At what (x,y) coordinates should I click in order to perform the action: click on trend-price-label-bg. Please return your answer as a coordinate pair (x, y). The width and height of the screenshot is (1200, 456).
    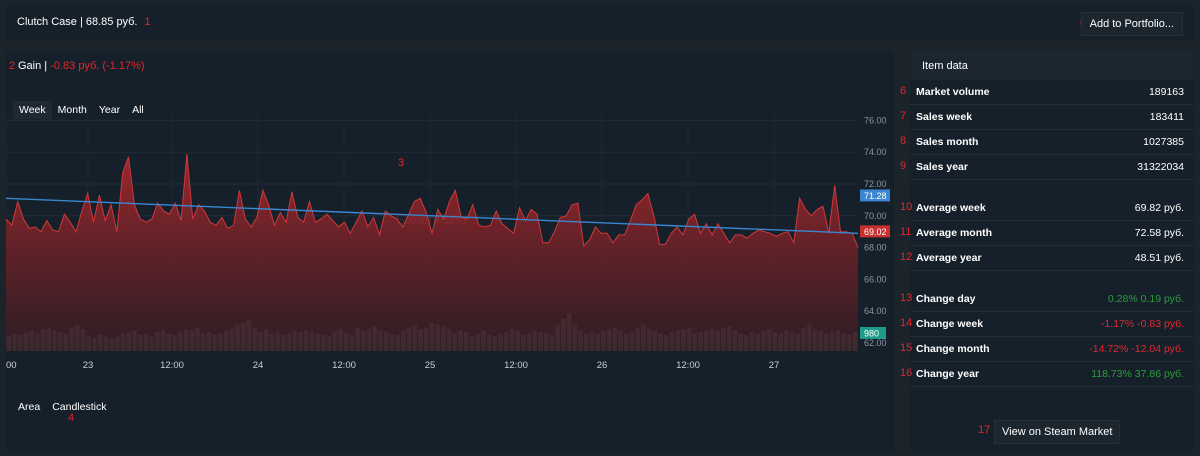
    Looking at the image, I should click on (875, 195).